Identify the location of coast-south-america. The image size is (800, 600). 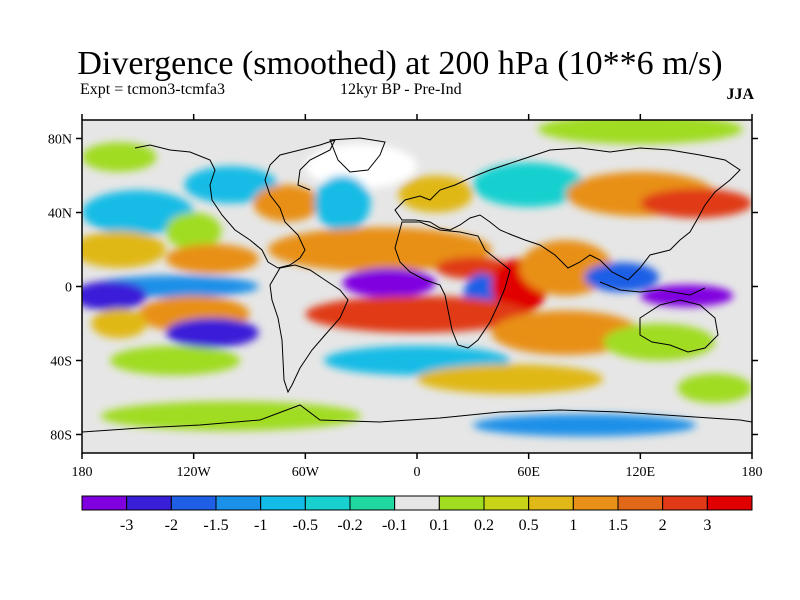
(309, 329).